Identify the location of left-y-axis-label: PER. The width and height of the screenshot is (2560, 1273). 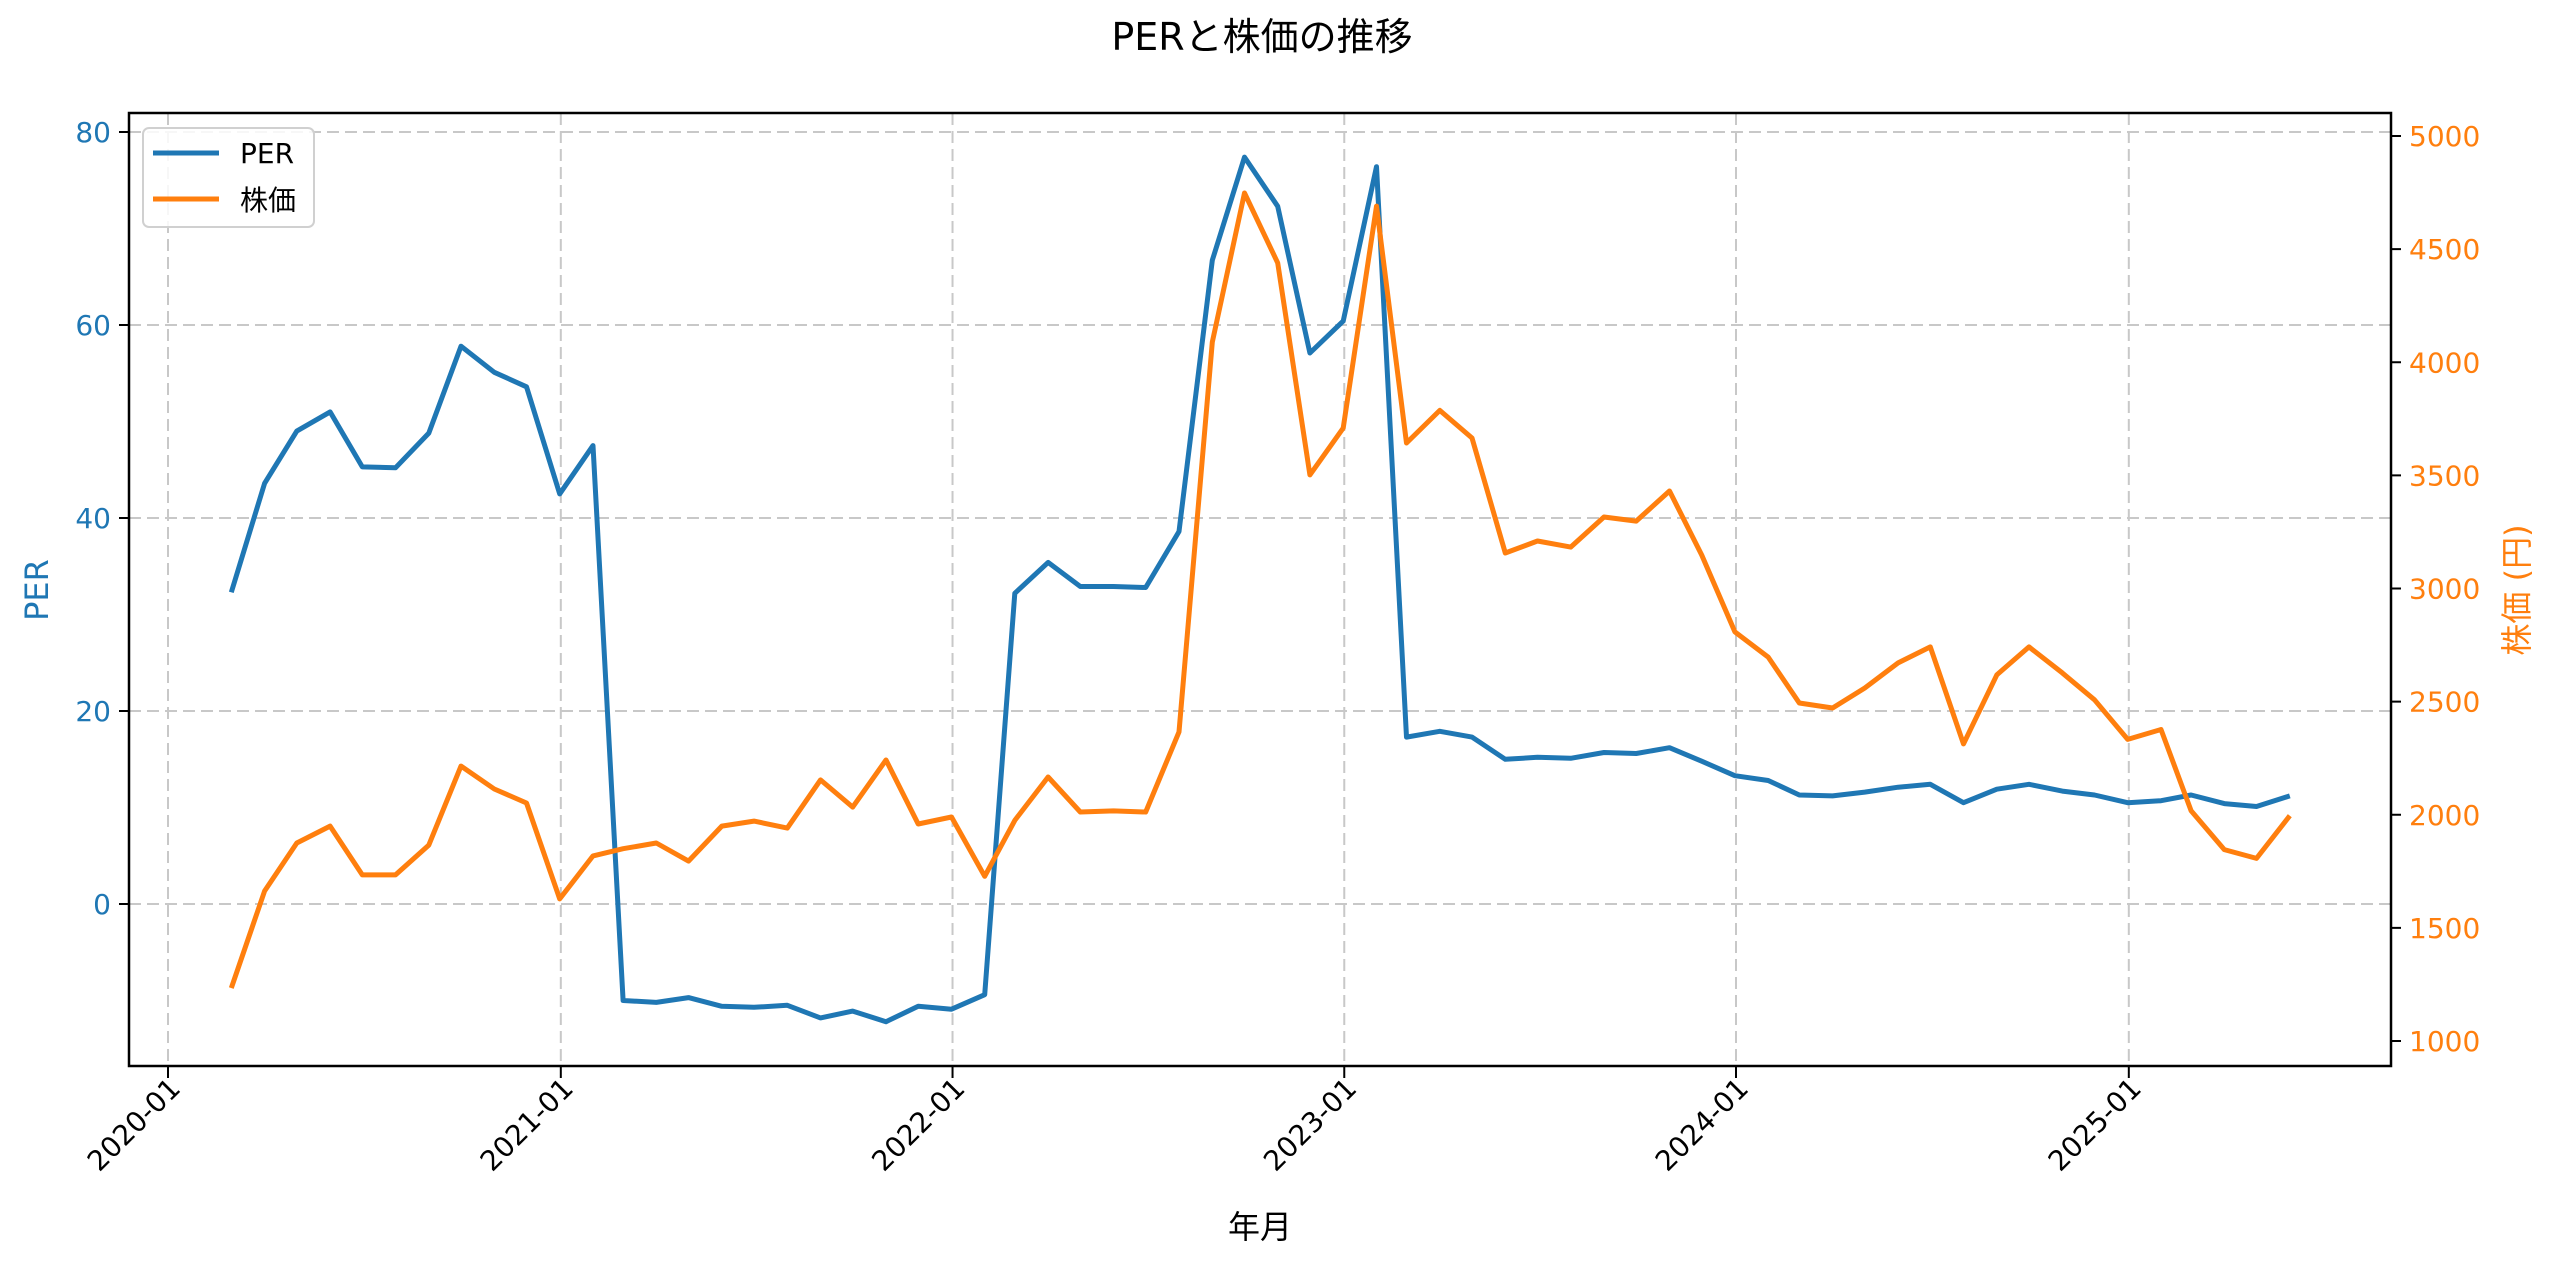
(37, 590).